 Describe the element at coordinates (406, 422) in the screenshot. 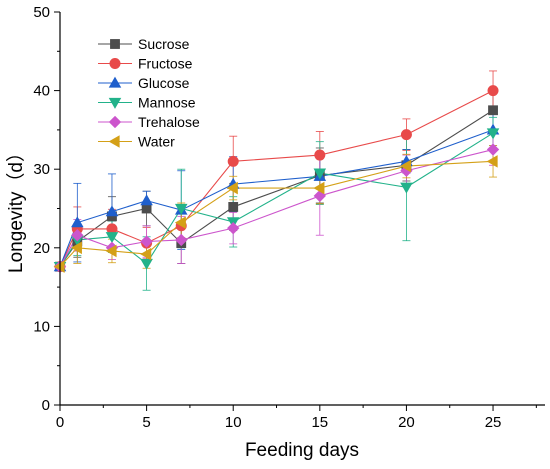

I see `x-tick-label: 20` at that location.